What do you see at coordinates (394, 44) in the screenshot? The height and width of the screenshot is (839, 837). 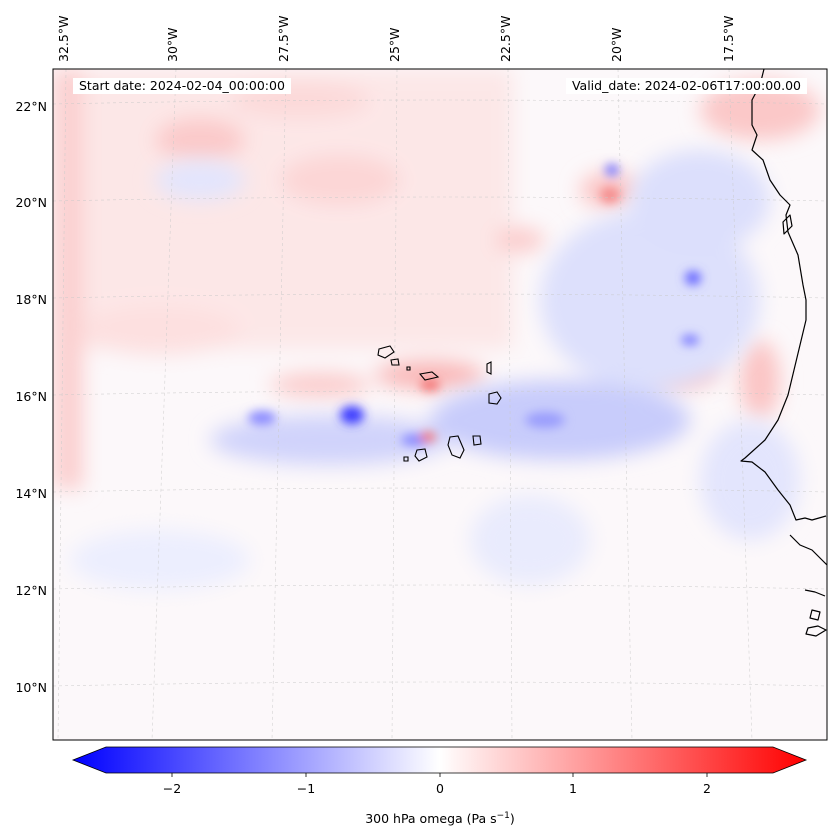 I see `lon-label: 25°W` at bounding box center [394, 44].